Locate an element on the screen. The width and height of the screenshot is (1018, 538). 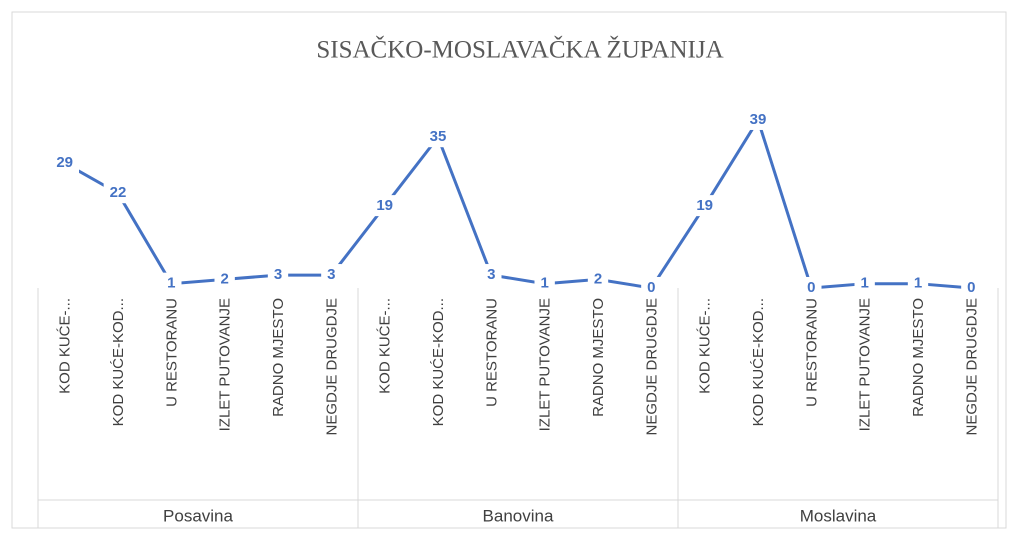
group-label: Banovina is located at coordinates (518, 515).